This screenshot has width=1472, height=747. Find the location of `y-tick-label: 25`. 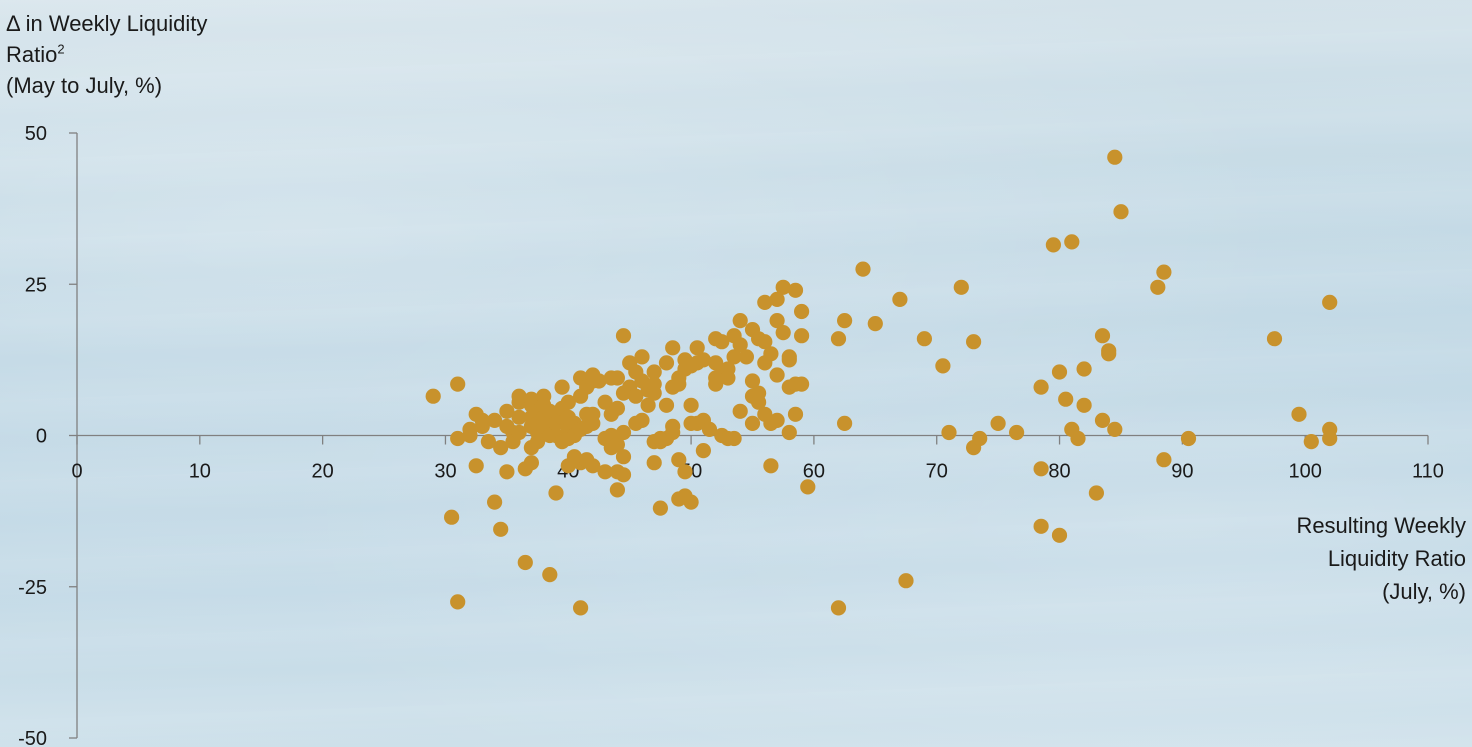

y-tick-label: 25 is located at coordinates (36, 285).